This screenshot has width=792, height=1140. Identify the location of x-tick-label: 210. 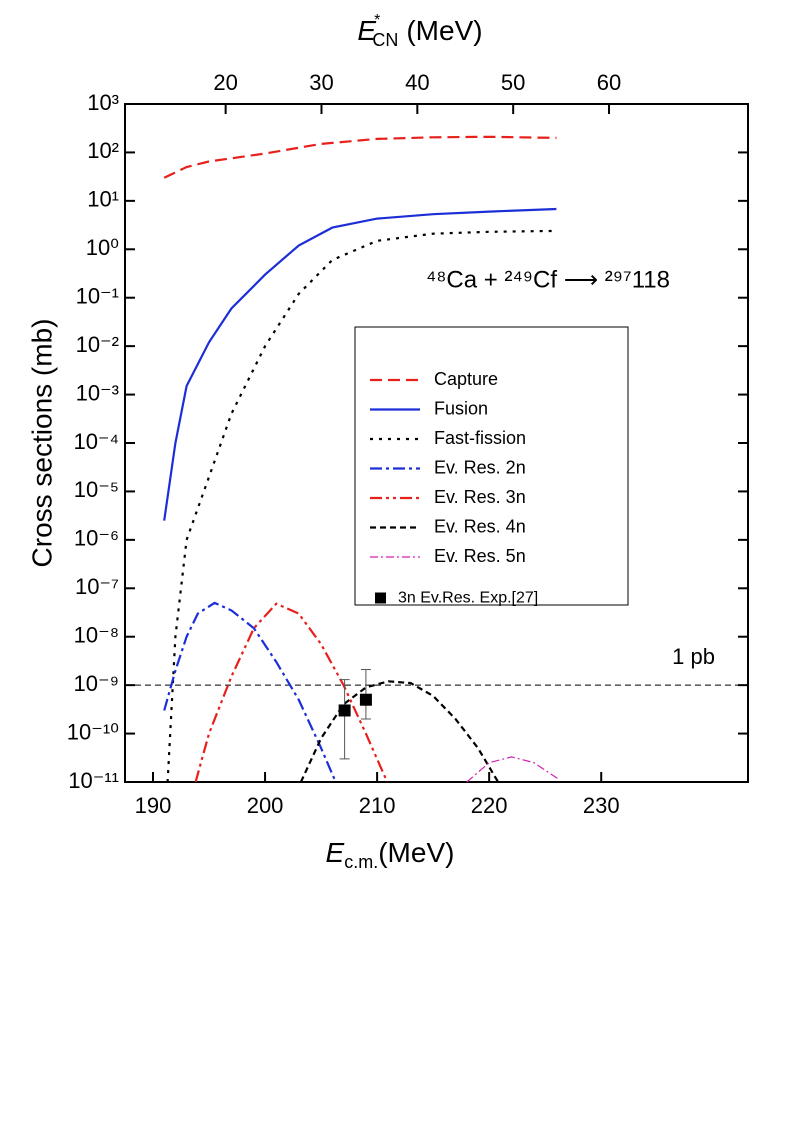
(377, 805).